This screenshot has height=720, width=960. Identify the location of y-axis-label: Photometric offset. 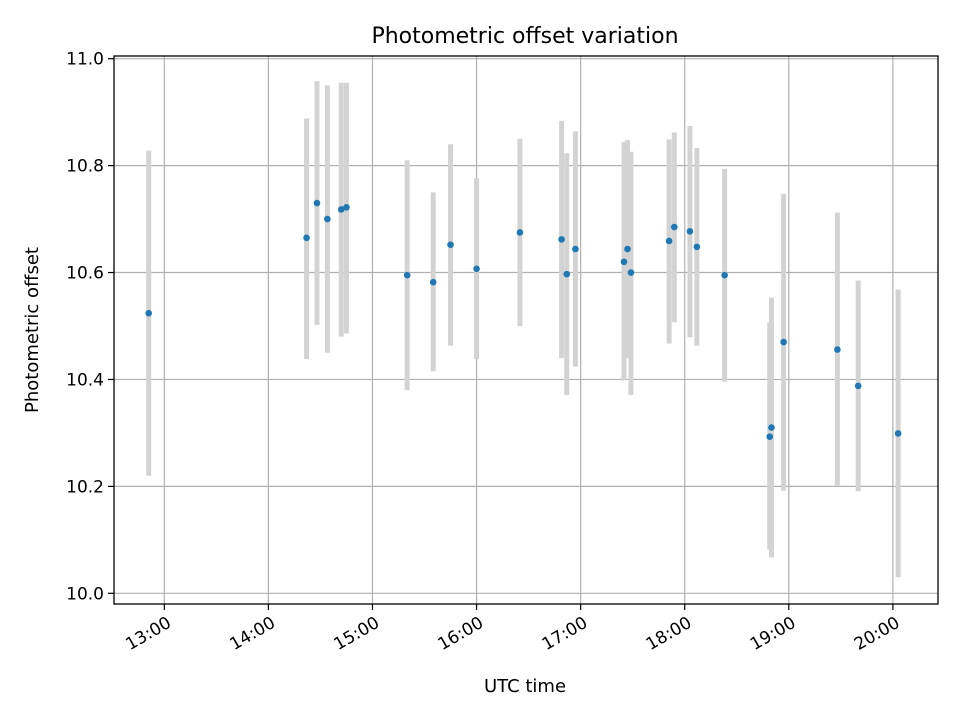
(32, 330).